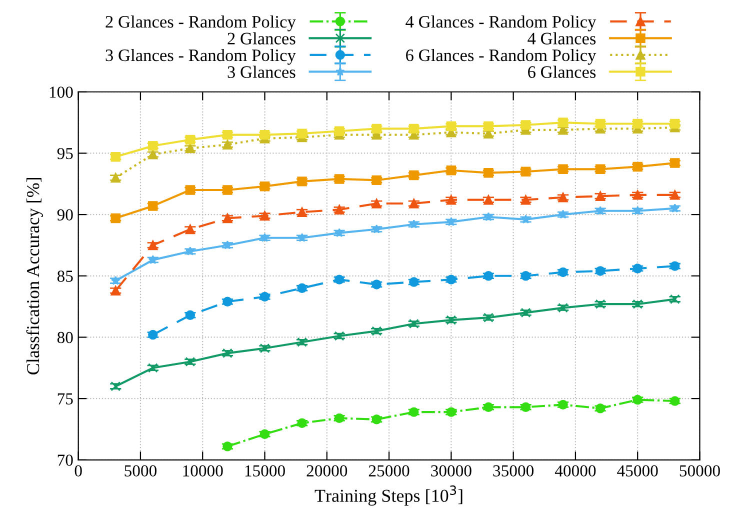  Describe the element at coordinates (501, 56) in the screenshot. I see `legend-label: 6 Glances - Random Policy` at that location.